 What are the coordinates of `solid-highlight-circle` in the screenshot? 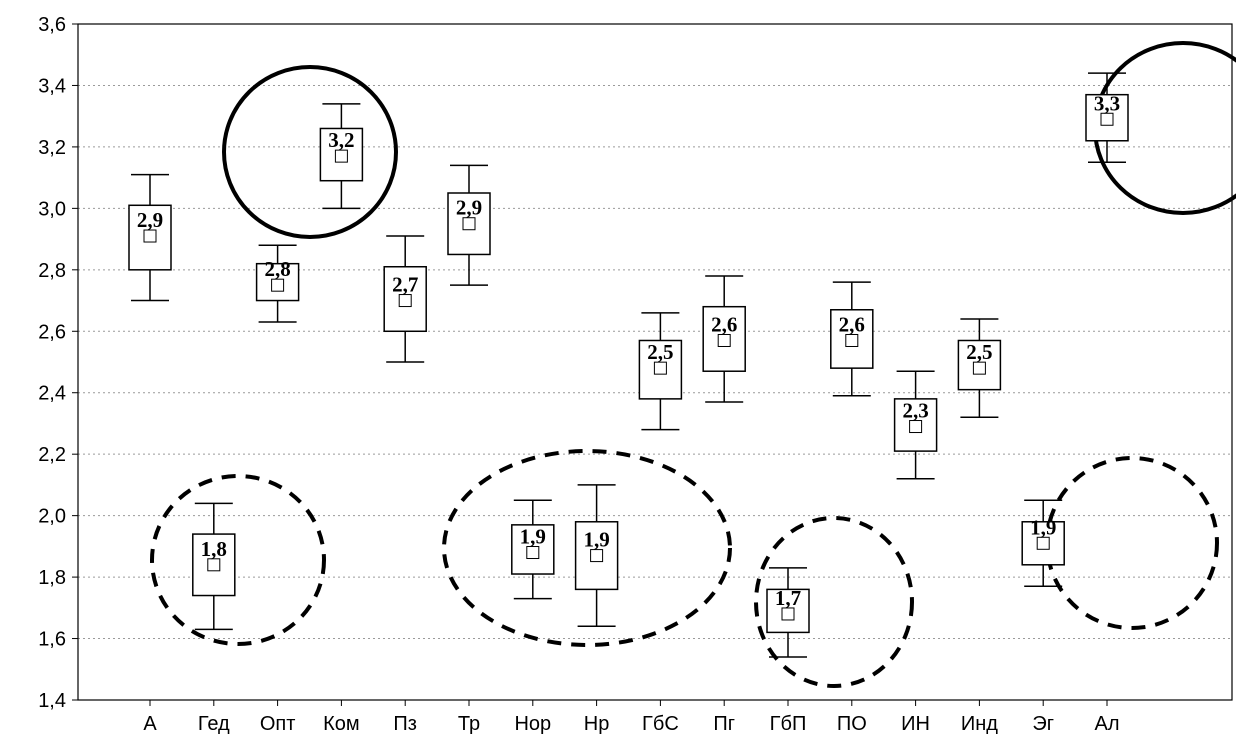 It's located at (310, 152).